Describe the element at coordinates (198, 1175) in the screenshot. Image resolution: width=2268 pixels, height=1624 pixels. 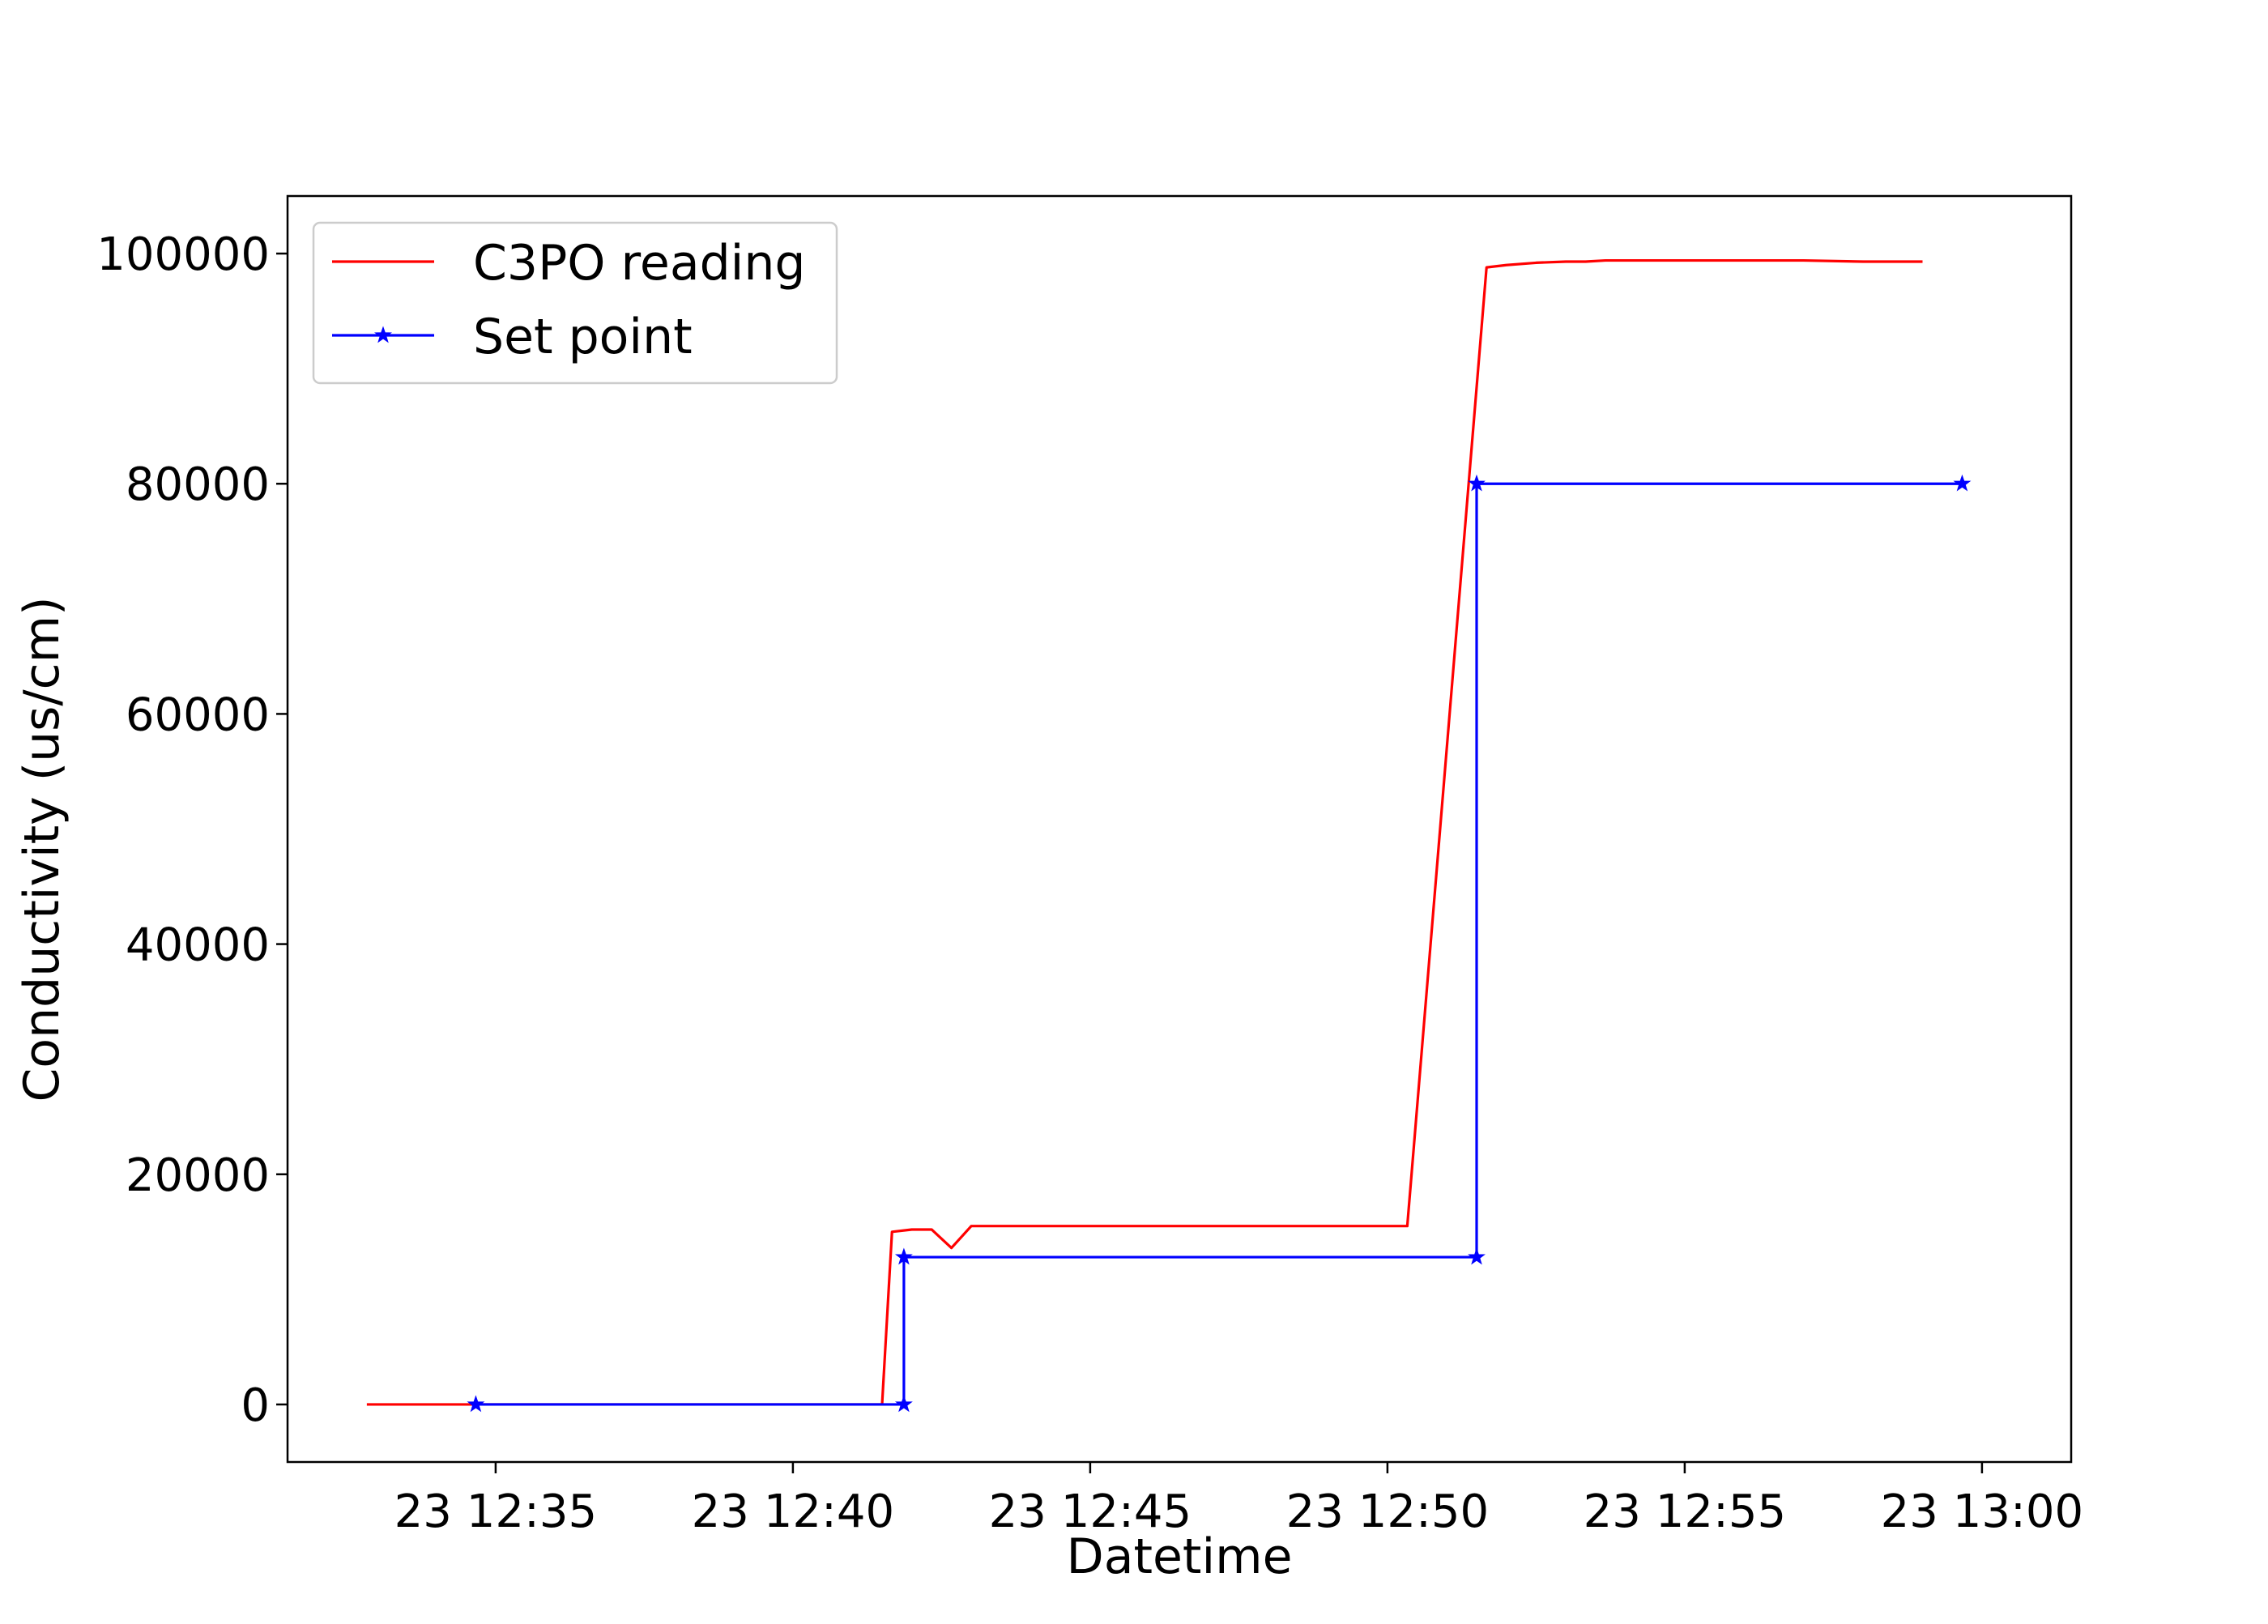
I see `y-tick-label: 20000` at that location.